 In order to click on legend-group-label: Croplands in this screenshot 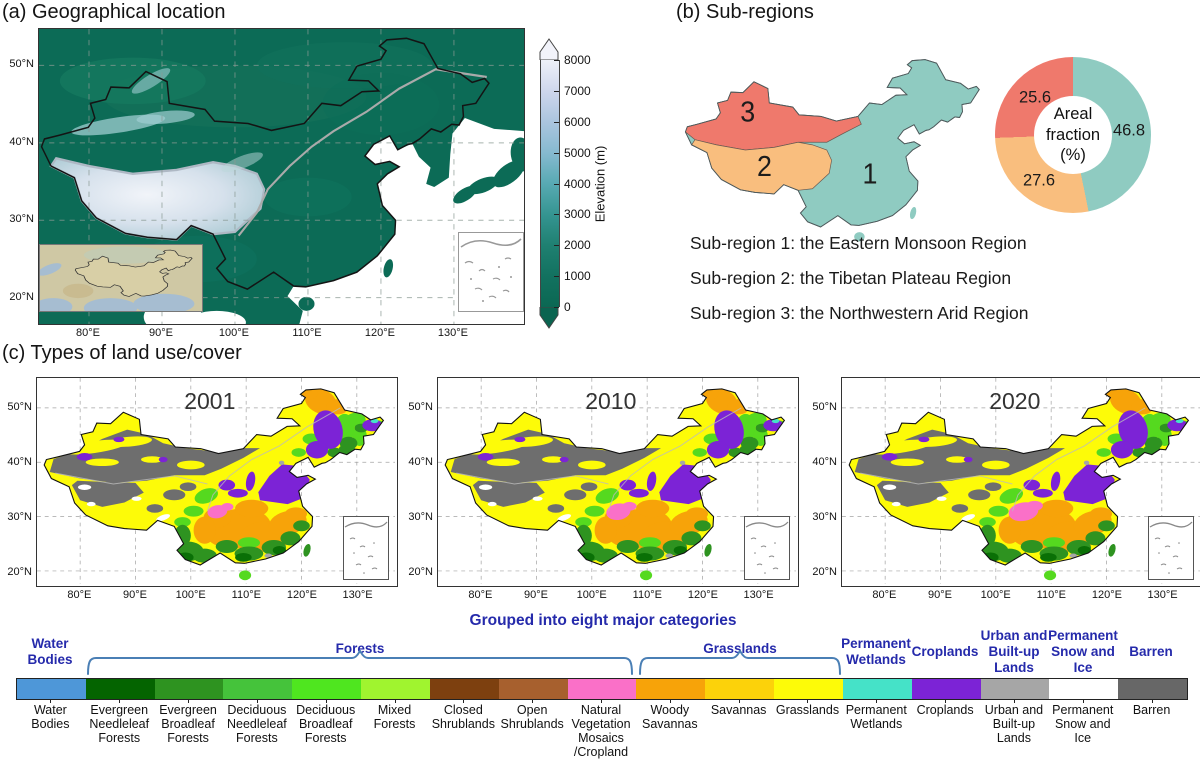, I will do `click(945, 651)`.